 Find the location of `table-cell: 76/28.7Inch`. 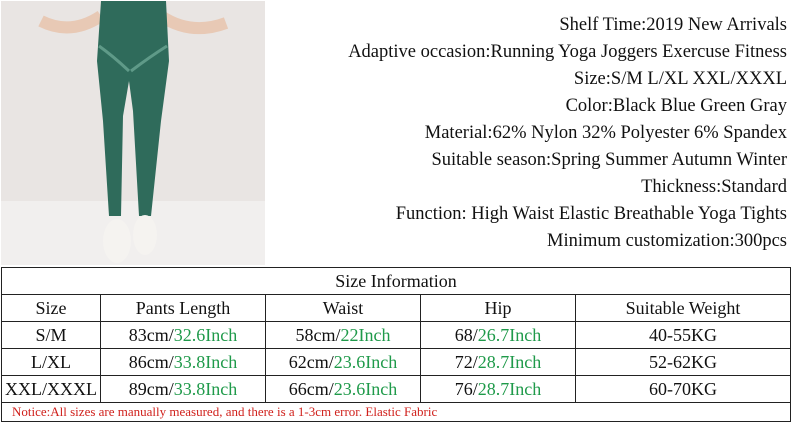

table-cell: 76/28.7Inch is located at coordinates (498, 389).